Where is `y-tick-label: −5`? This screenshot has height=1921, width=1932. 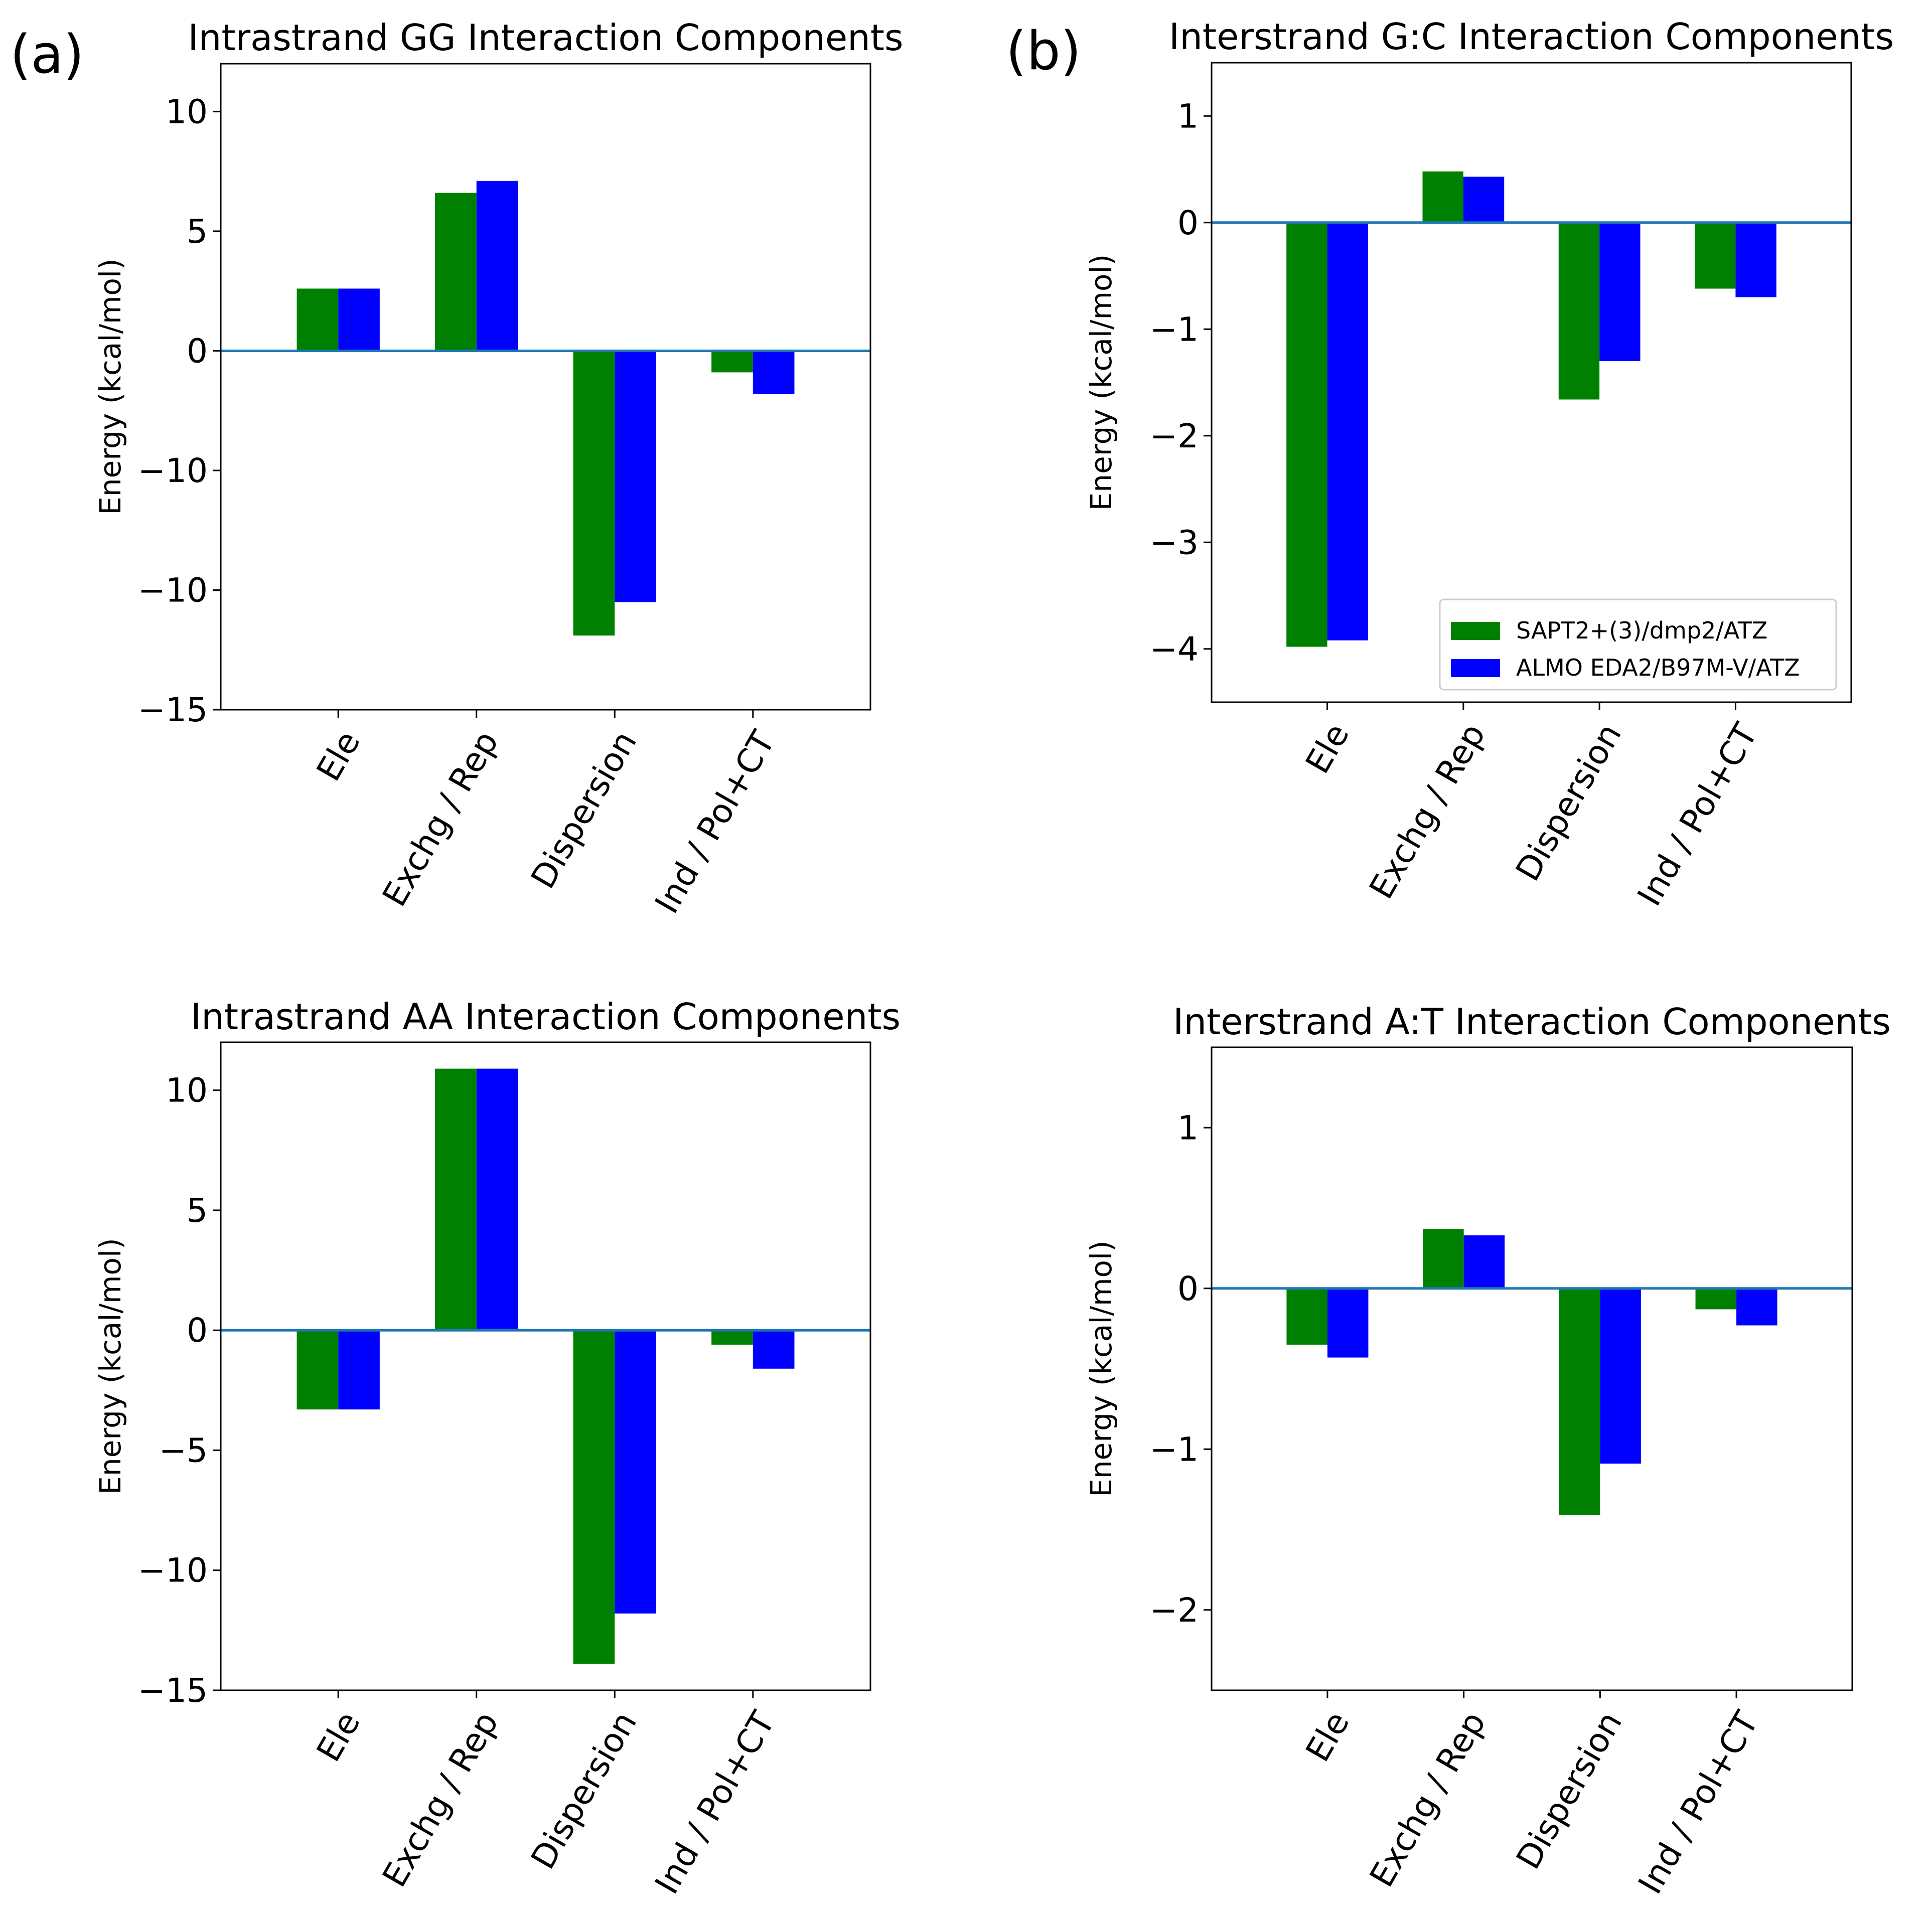 y-tick-label: −5 is located at coordinates (183, 1450).